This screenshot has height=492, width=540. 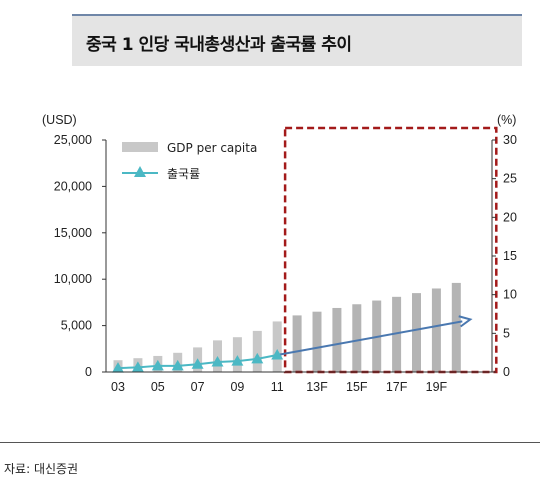 What do you see at coordinates (73, 140) in the screenshot?
I see `left-tick-label: 25,000` at bounding box center [73, 140].